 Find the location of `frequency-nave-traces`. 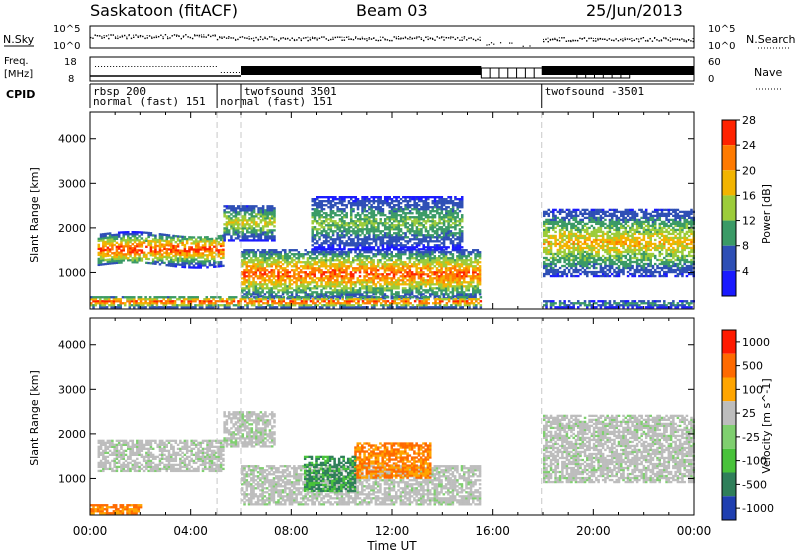

frequency-nave-traces is located at coordinates (392, 72).